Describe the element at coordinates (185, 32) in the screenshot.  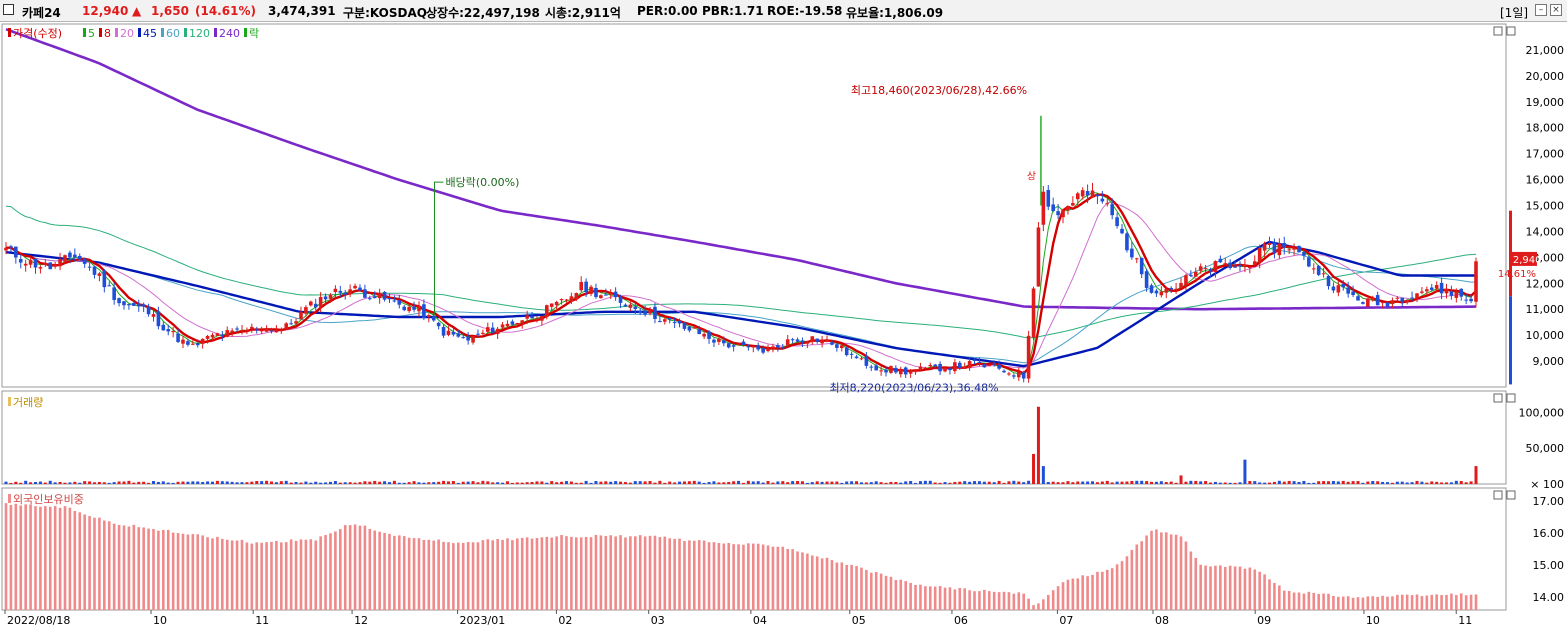
I see `legend-swatch` at that location.